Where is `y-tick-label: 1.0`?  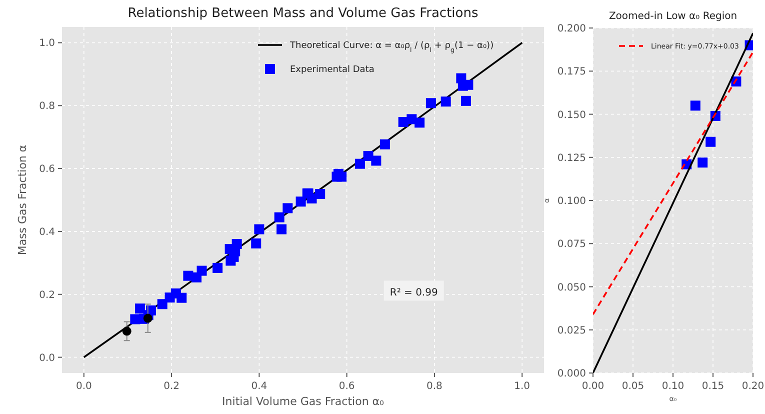
y-tick-label: 1.0 is located at coordinates (47, 44).